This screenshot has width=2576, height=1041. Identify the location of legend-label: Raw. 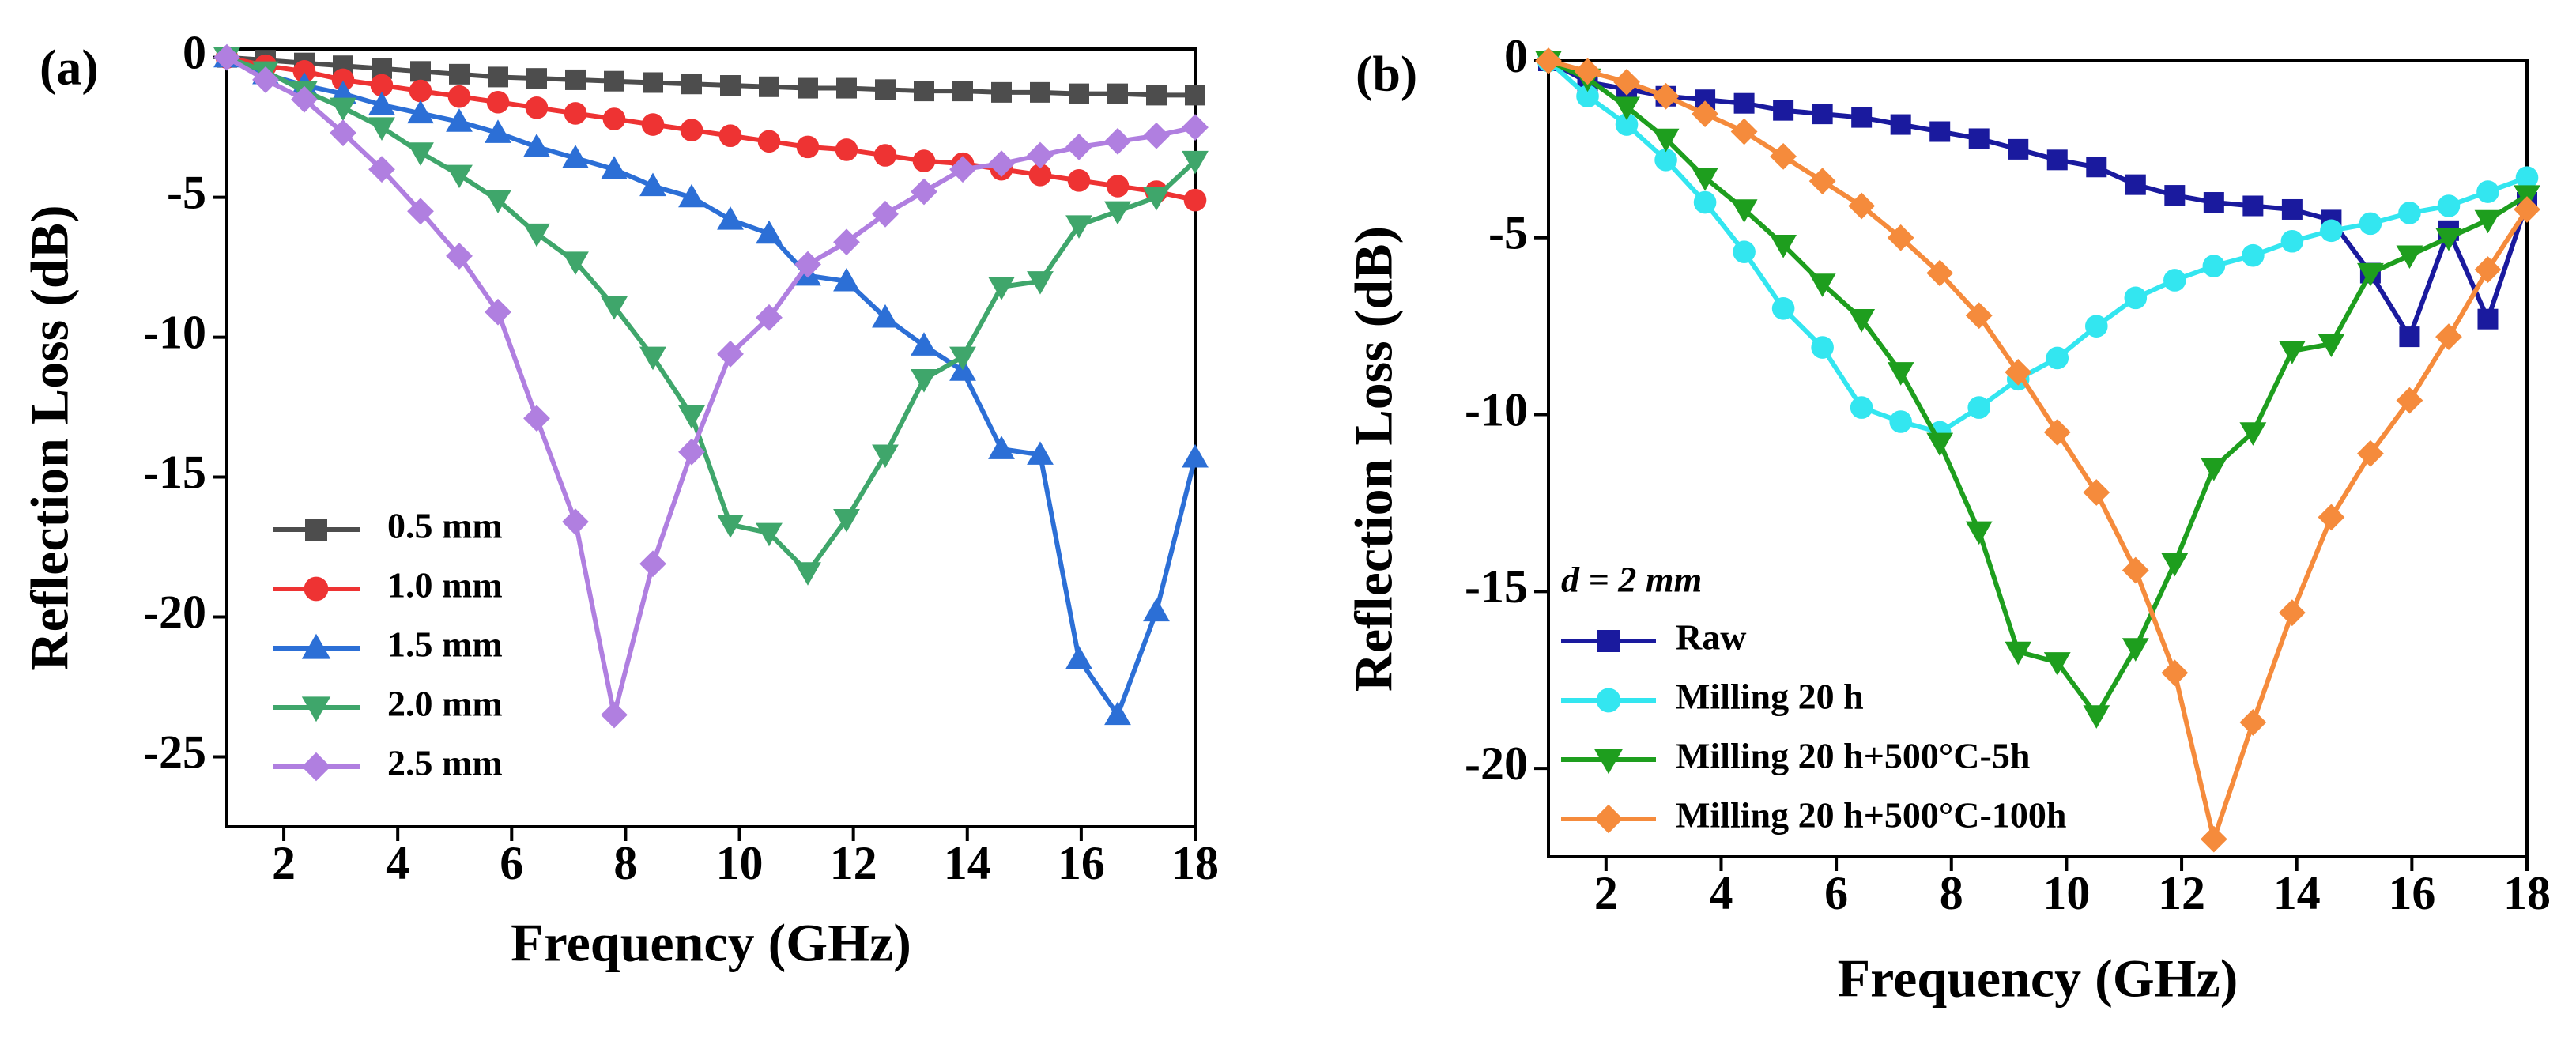
(1711, 637).